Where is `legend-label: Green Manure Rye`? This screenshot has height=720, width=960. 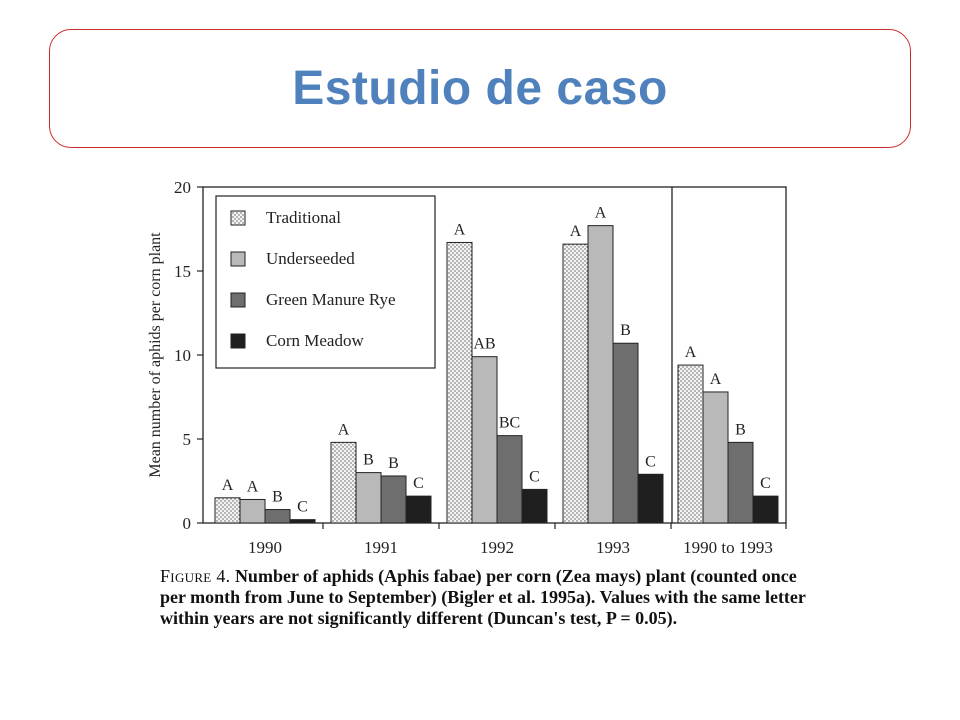
legend-label: Green Manure Rye is located at coordinates (331, 299).